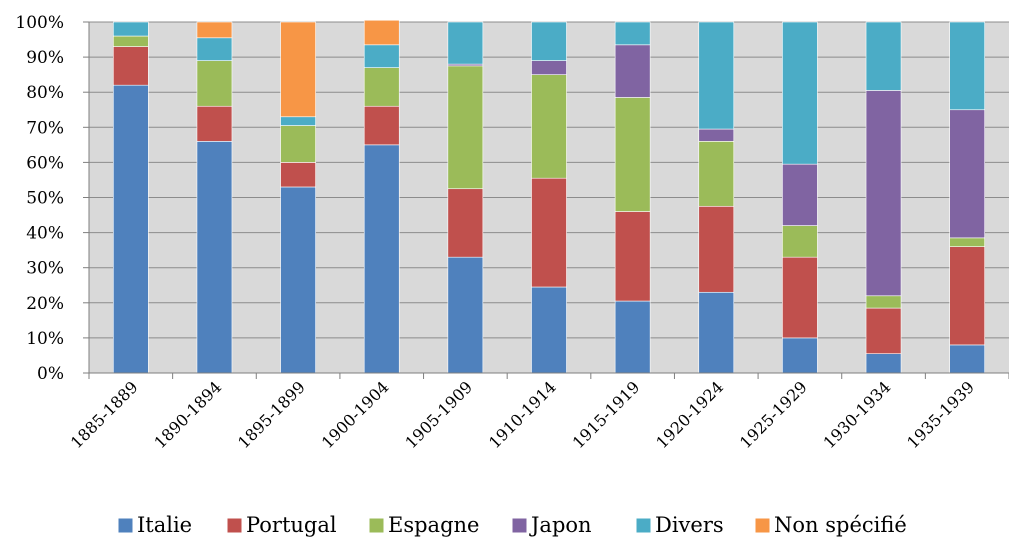 The image size is (1009, 551). What do you see at coordinates (39, 23) in the screenshot?
I see `y-tick-label: 100%` at bounding box center [39, 23].